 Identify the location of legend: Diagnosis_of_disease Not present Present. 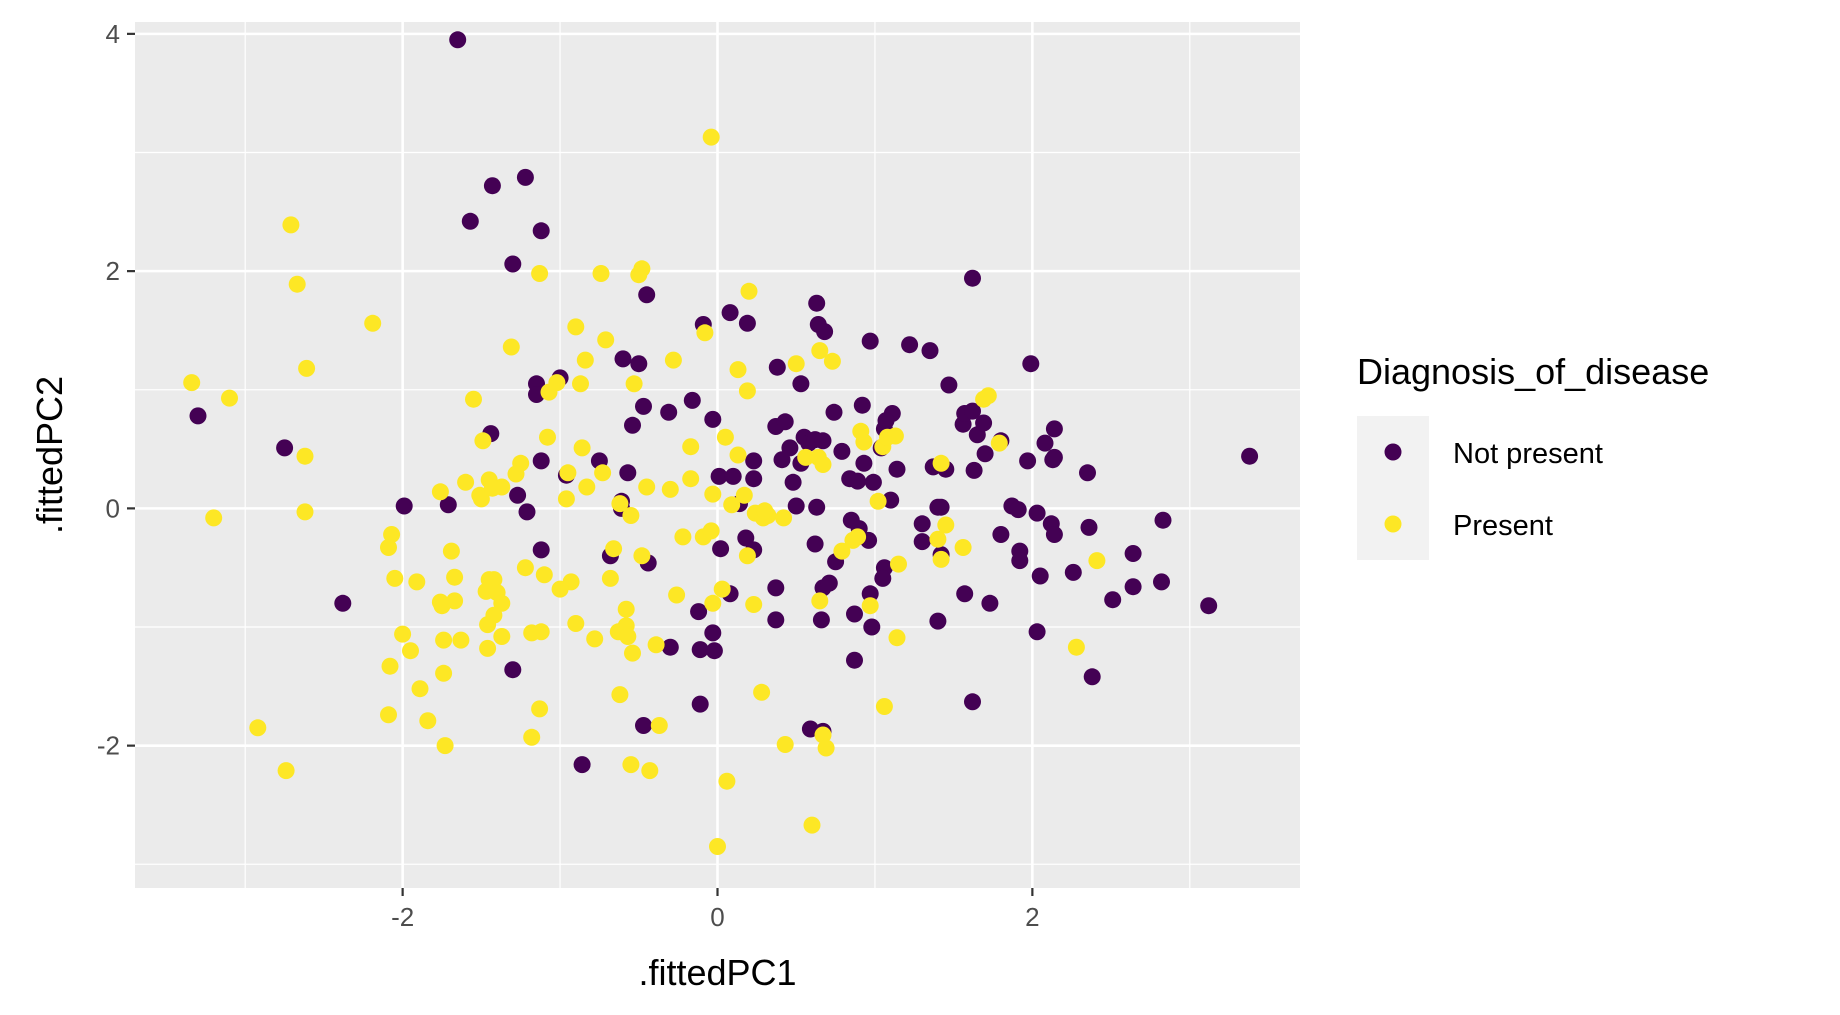
(1533, 455).